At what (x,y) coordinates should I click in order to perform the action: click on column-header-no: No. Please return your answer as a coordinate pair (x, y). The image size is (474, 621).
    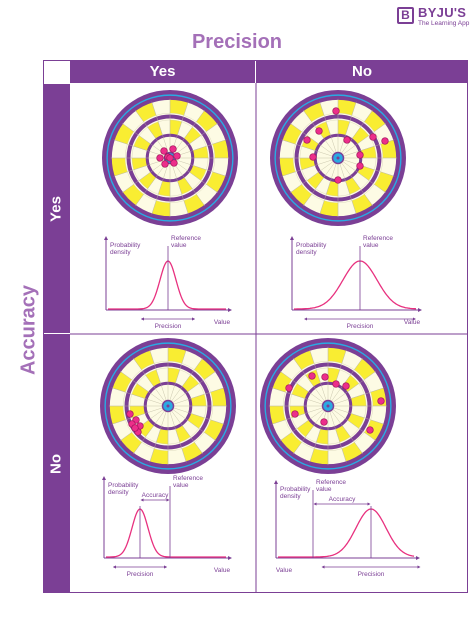
    Looking at the image, I should click on (362, 71).